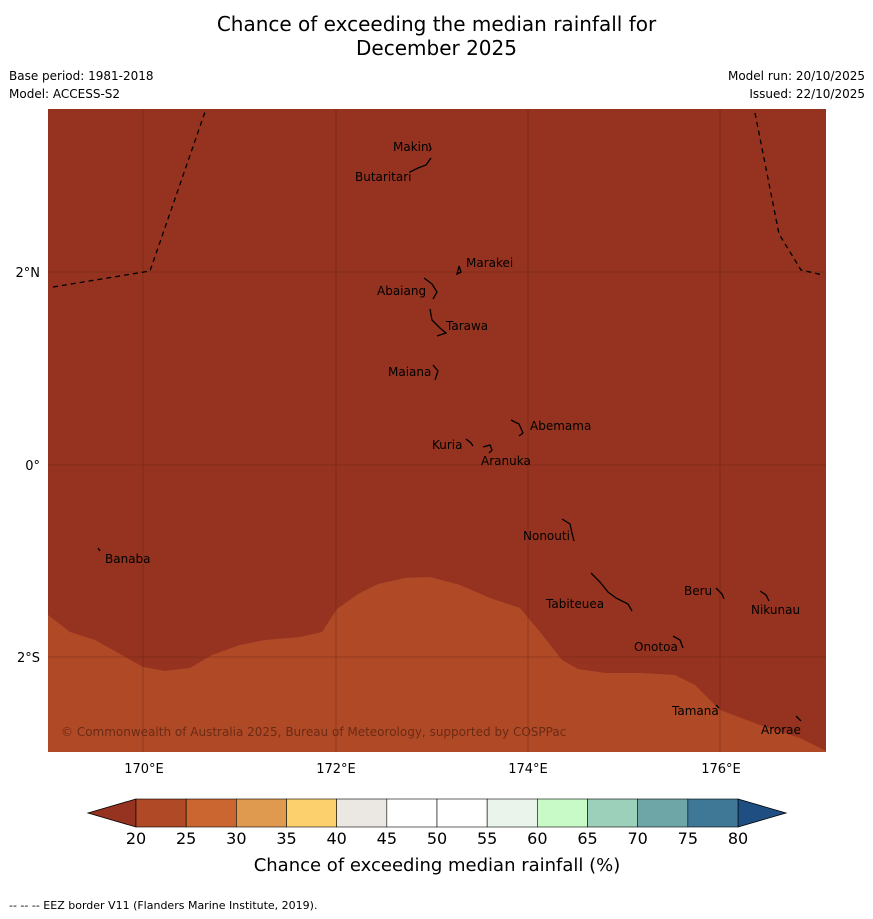 The width and height of the screenshot is (873, 919). I want to click on lat-label-0: 0°, so click(32, 466).